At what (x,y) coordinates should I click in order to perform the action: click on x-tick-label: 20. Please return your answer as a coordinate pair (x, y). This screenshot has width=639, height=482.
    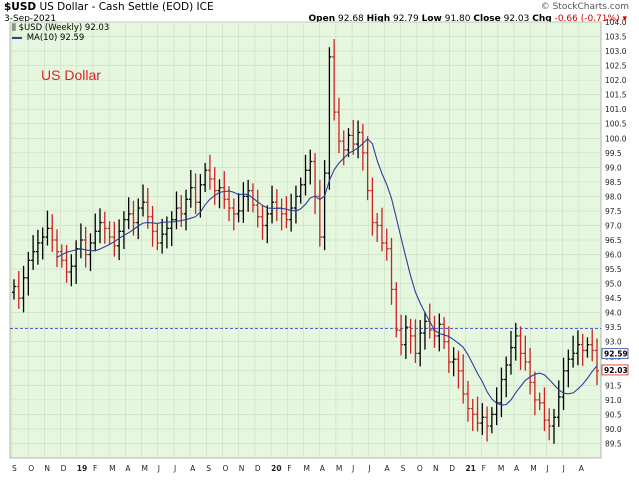
    Looking at the image, I should click on (276, 468).